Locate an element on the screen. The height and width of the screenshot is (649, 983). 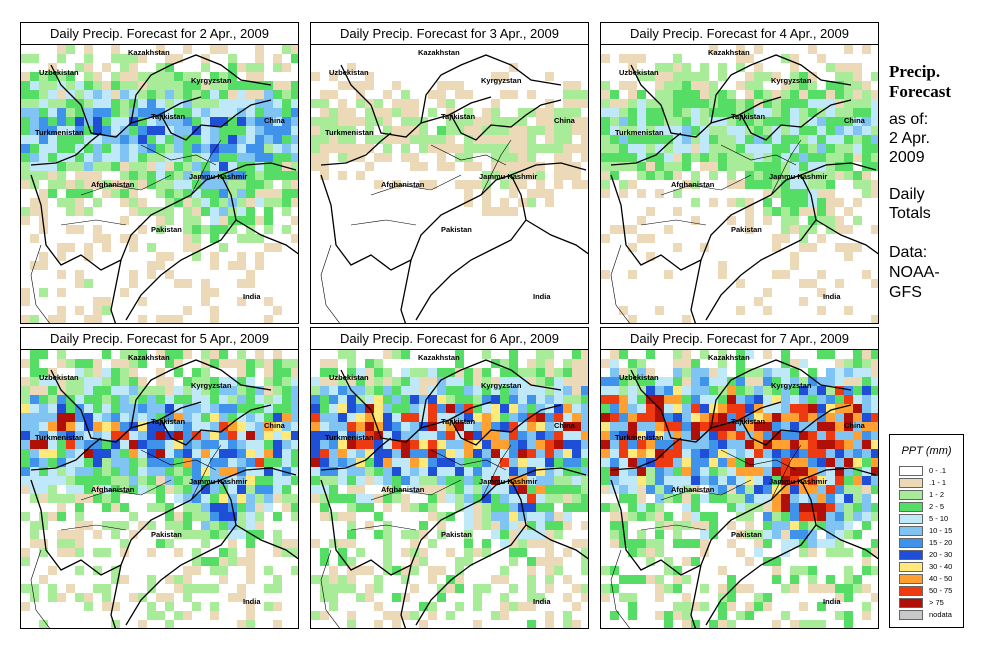
side-title: Precip. Forecast is located at coordinates (934, 82).